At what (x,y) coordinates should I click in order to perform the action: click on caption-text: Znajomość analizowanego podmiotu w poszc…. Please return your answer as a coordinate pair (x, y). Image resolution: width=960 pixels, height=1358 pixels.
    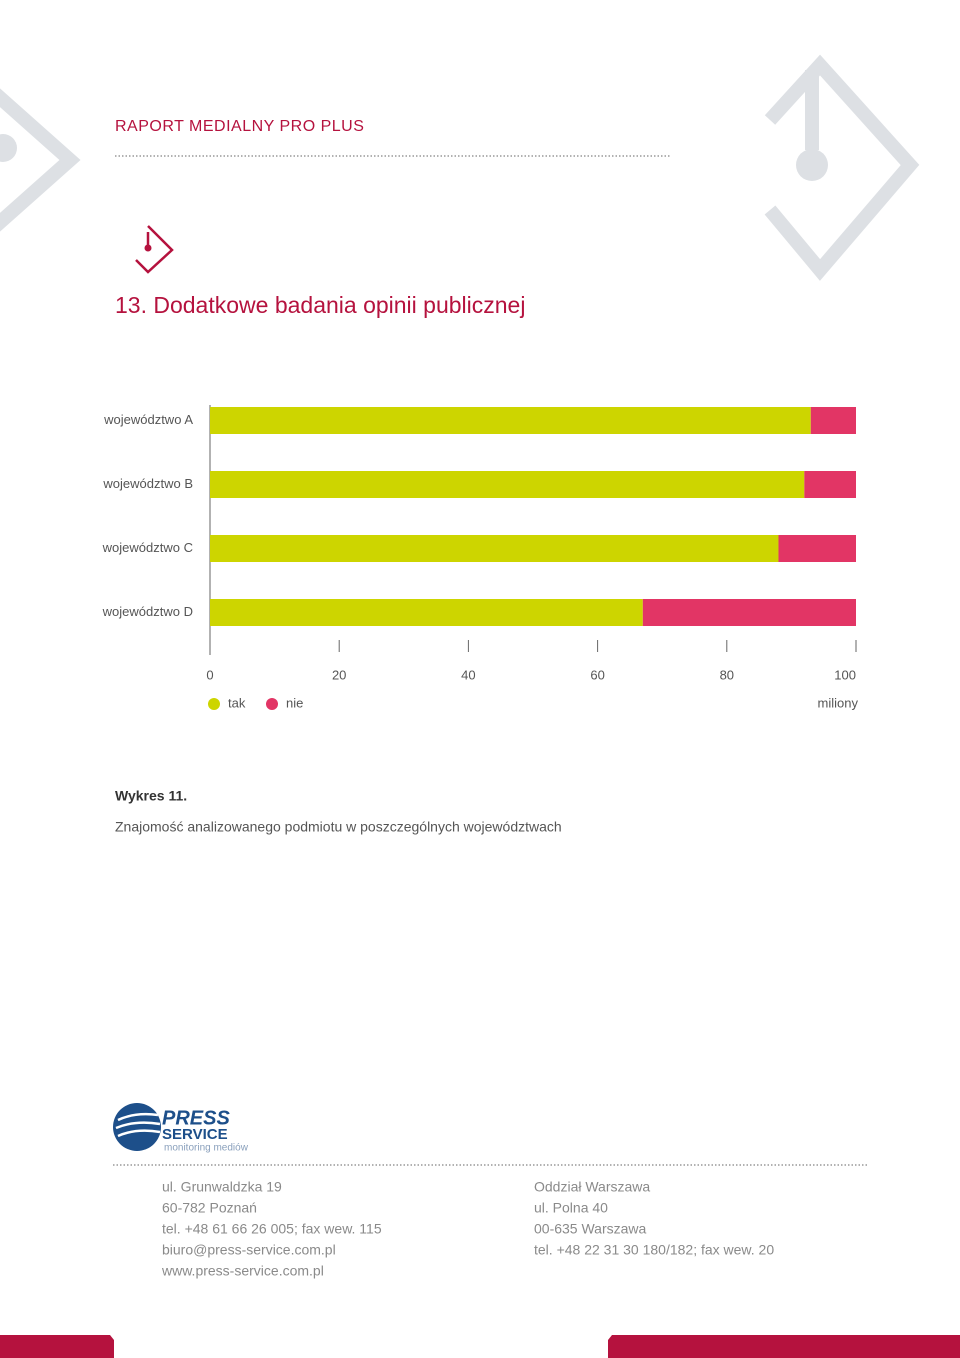
    Looking at the image, I should click on (338, 827).